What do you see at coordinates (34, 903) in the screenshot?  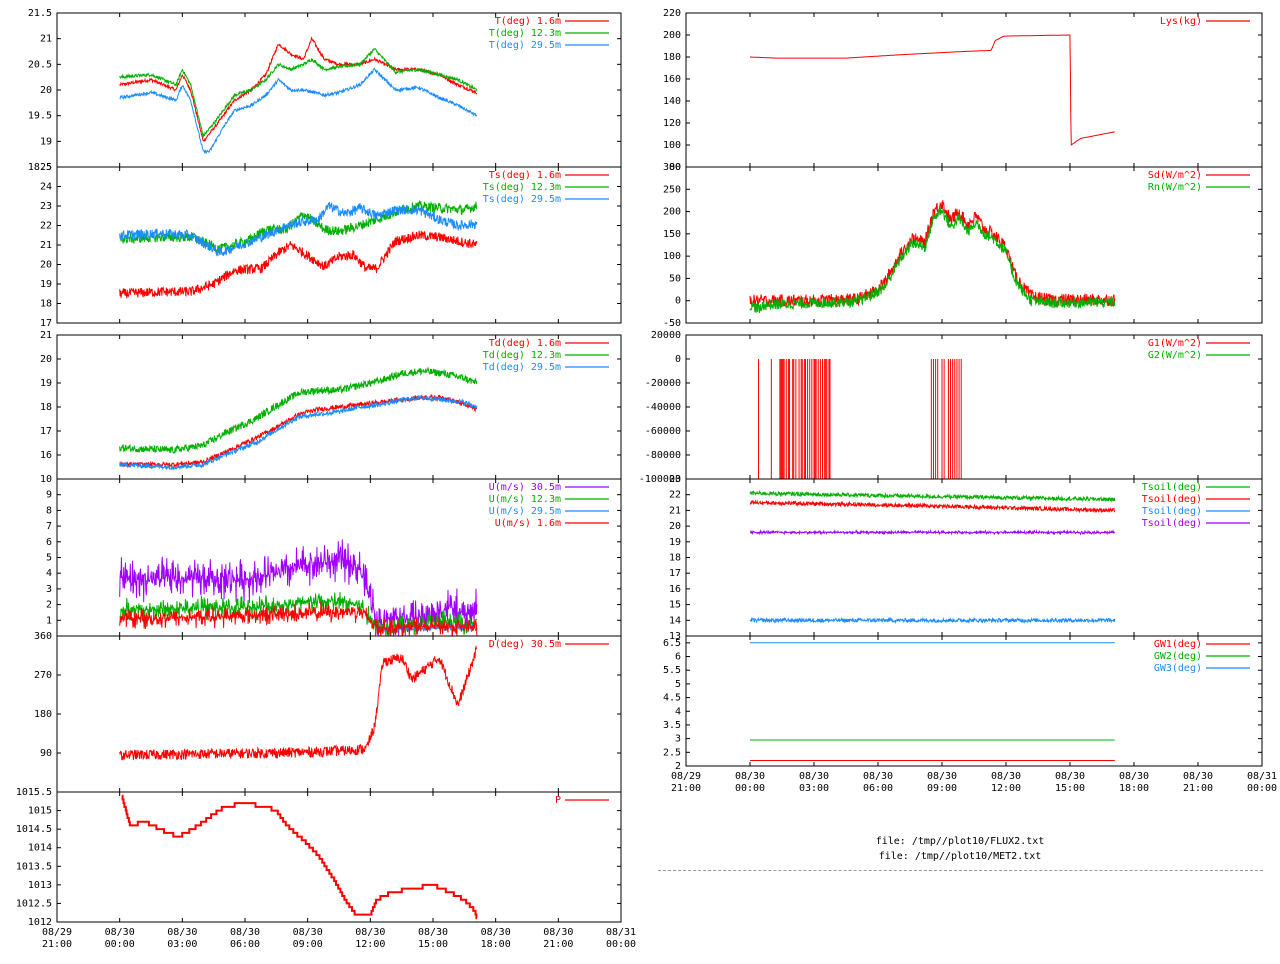 I see `y-tick-label: 1012.5` at bounding box center [34, 903].